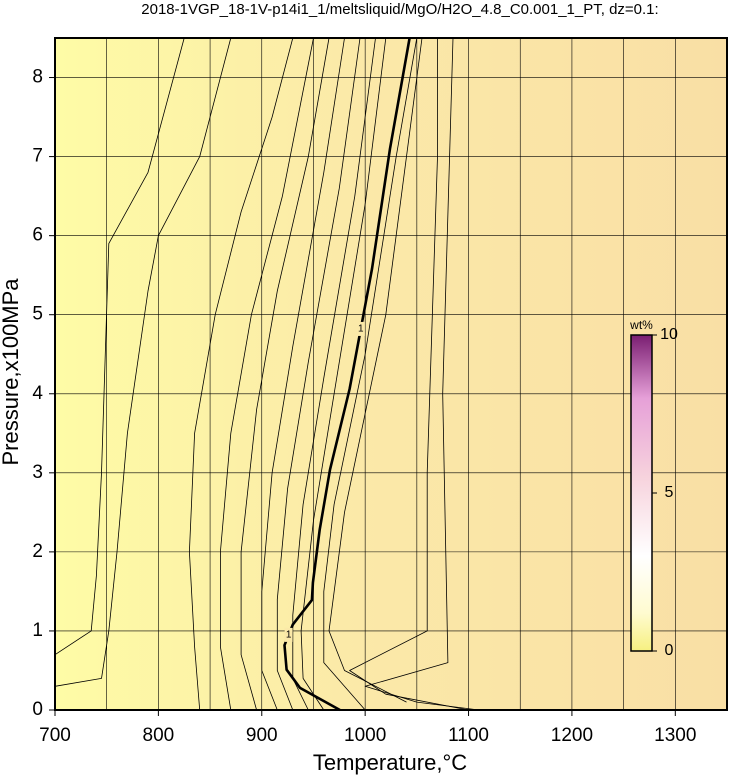 The image size is (734, 781). I want to click on y-tick-label: 6, so click(37, 235).